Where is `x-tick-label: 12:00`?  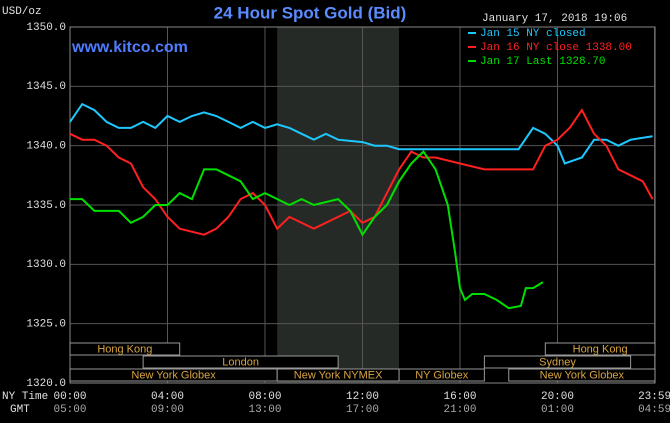 x-tick-label: 12:00 is located at coordinates (362, 397).